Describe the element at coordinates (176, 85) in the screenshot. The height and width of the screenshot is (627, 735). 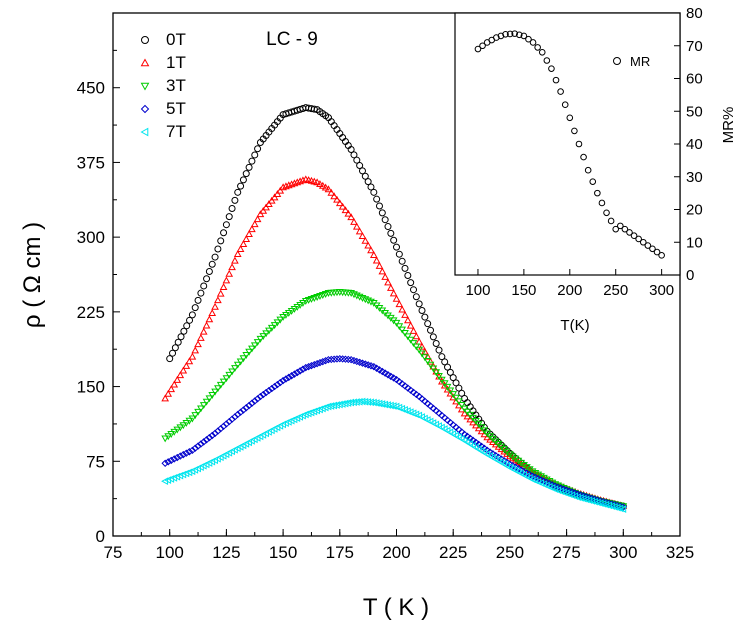
I see `legend-label: 3T` at that location.